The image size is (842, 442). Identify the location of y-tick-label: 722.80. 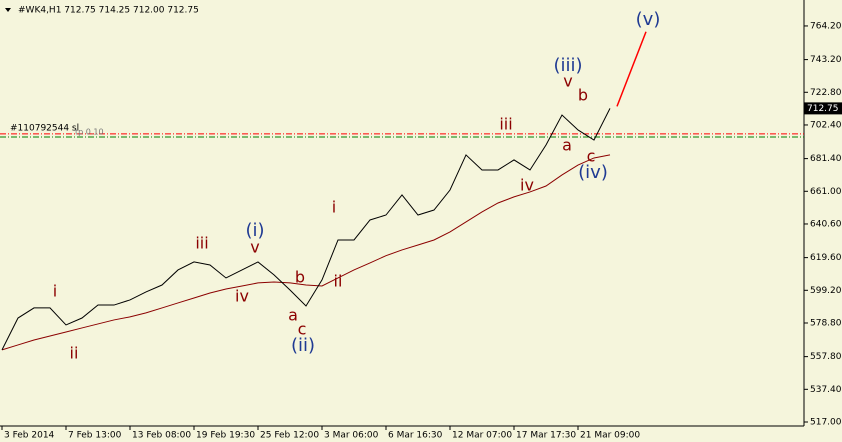
(826, 93).